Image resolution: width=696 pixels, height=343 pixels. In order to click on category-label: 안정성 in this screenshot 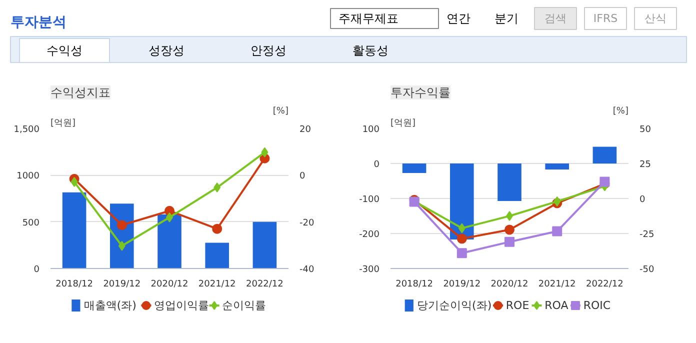, I will do `click(268, 51)`.